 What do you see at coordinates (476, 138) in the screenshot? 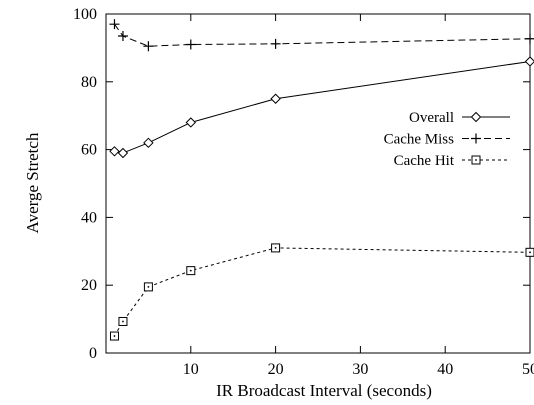
I see `legend-marker-cache-miss` at bounding box center [476, 138].